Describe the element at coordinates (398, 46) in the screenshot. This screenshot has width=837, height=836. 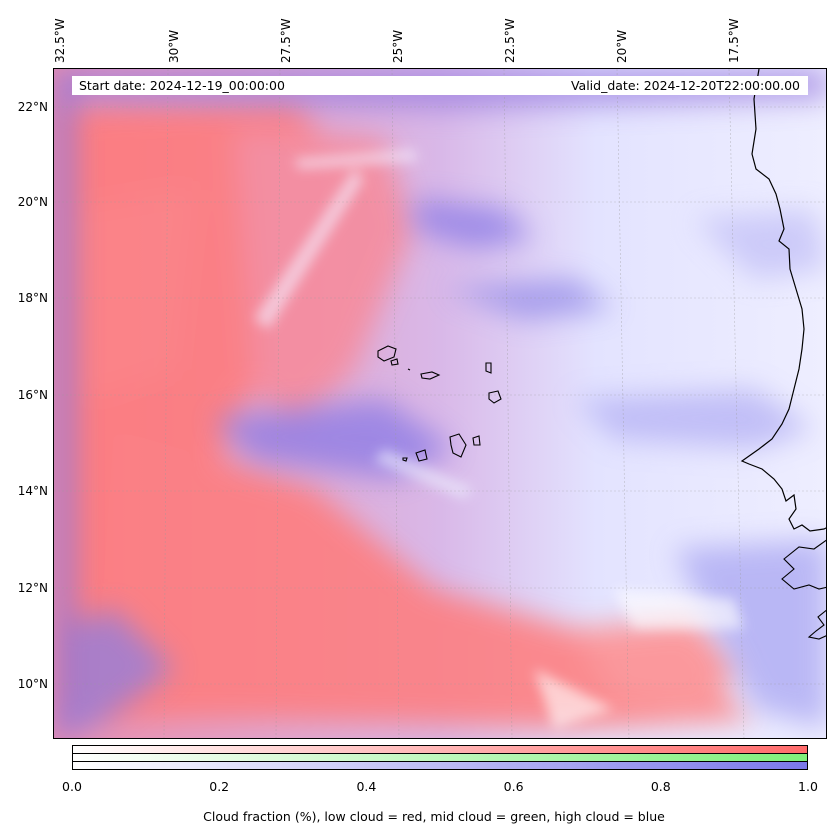
I see `longitude-tick-label: 25°W` at that location.